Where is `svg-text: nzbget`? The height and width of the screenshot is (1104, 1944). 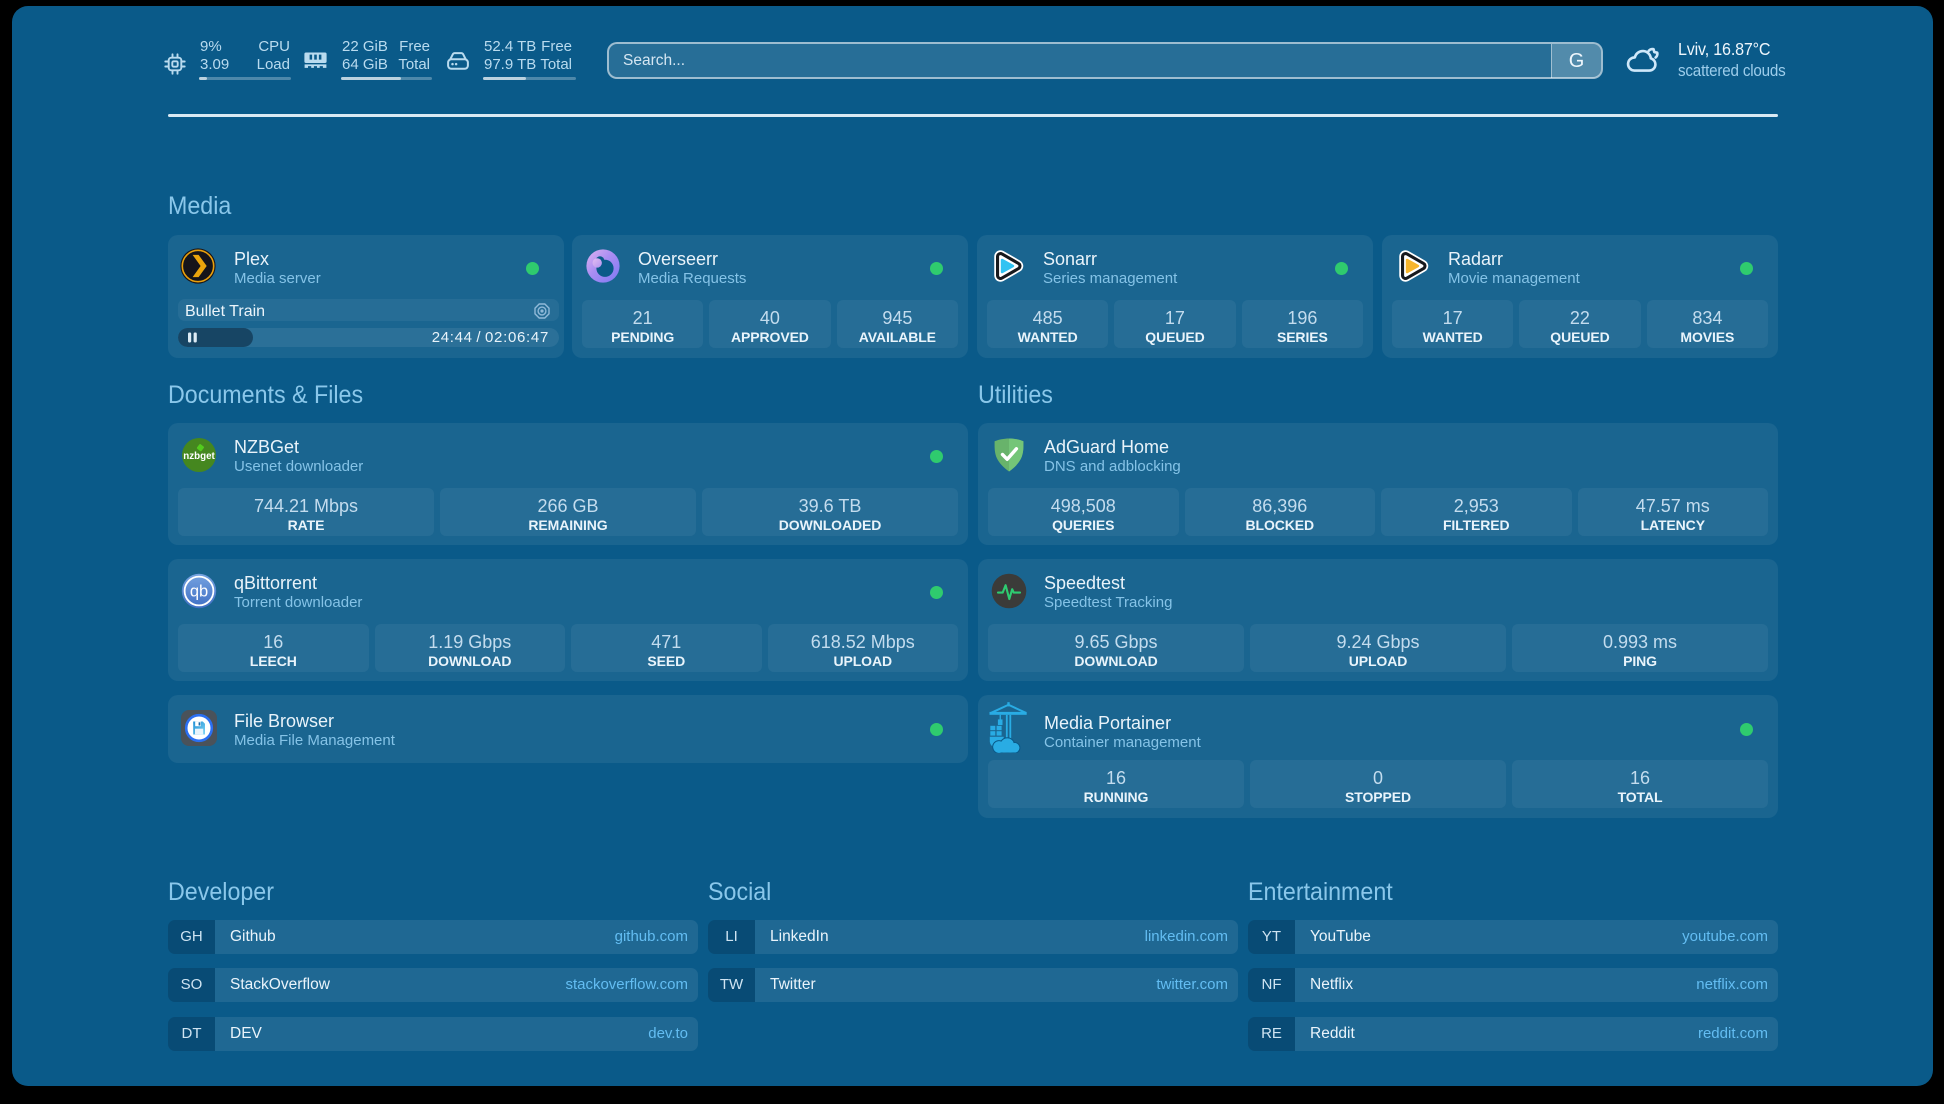
svg-text: nzbget is located at coordinates (199, 456).